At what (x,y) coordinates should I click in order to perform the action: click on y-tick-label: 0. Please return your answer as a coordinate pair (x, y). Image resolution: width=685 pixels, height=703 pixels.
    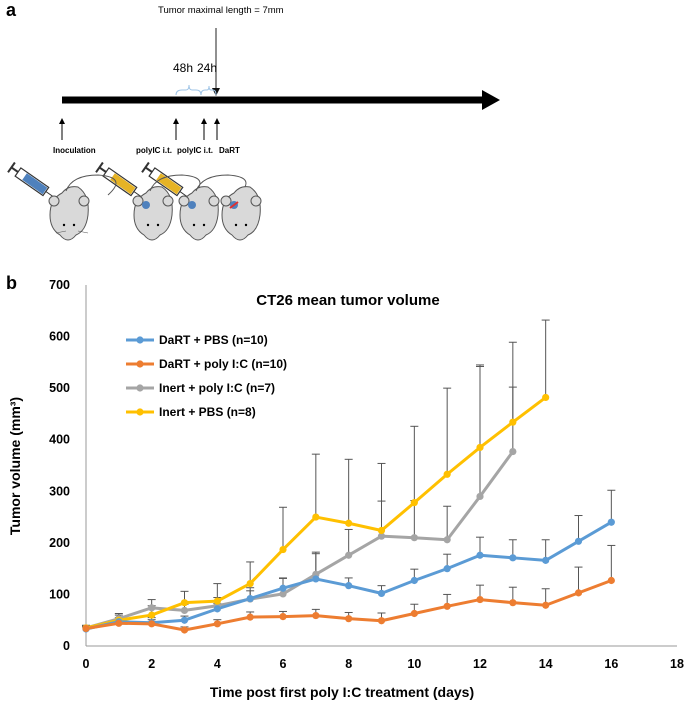
    Looking at the image, I should click on (66, 646).